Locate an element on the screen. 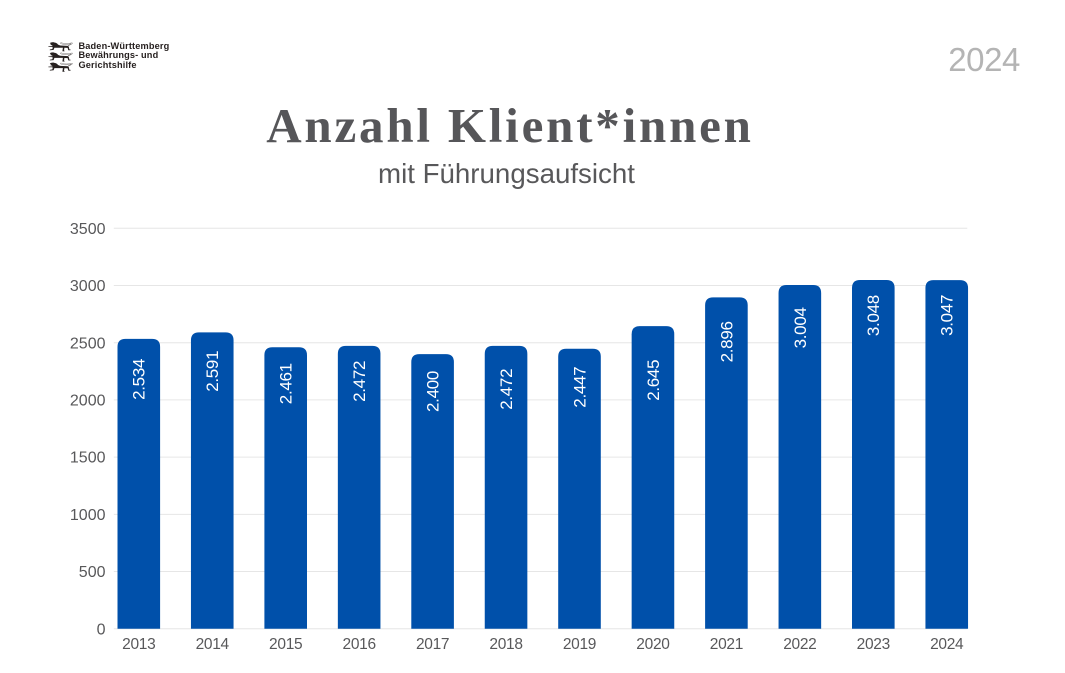 The width and height of the screenshot is (1065, 673). svg-text: 2014 is located at coordinates (213, 644).